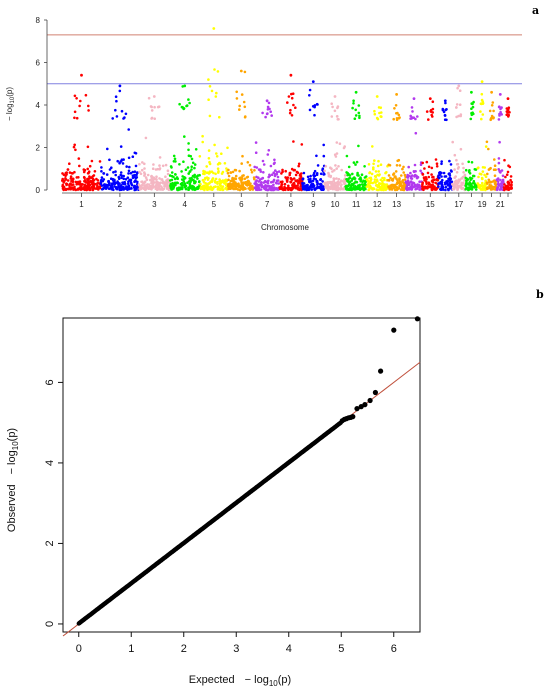 The image size is (550, 694). What do you see at coordinates (500, 142) in the screenshot?
I see `chromosome-21-points` at bounding box center [500, 142].